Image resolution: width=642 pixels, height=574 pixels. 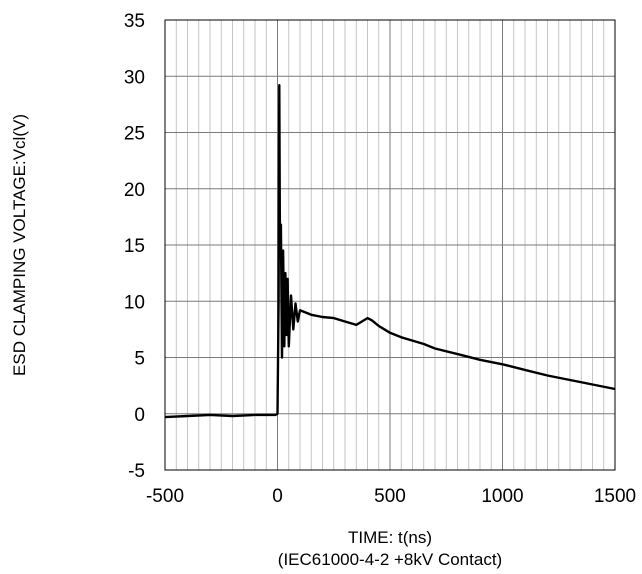 I want to click on x-axis-label: TIME: t(ns), so click(x=390, y=537).